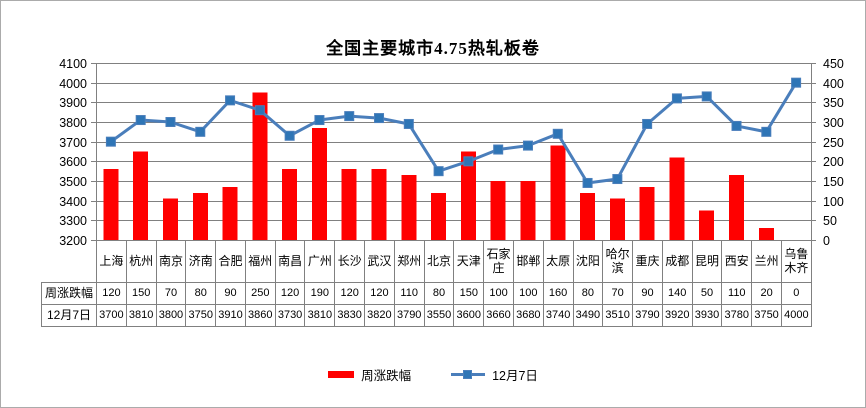 Image resolution: width=866 pixels, height=408 pixels. What do you see at coordinates (833, 123) in the screenshot?
I see `right-axis-tick-label: 300` at bounding box center [833, 123].